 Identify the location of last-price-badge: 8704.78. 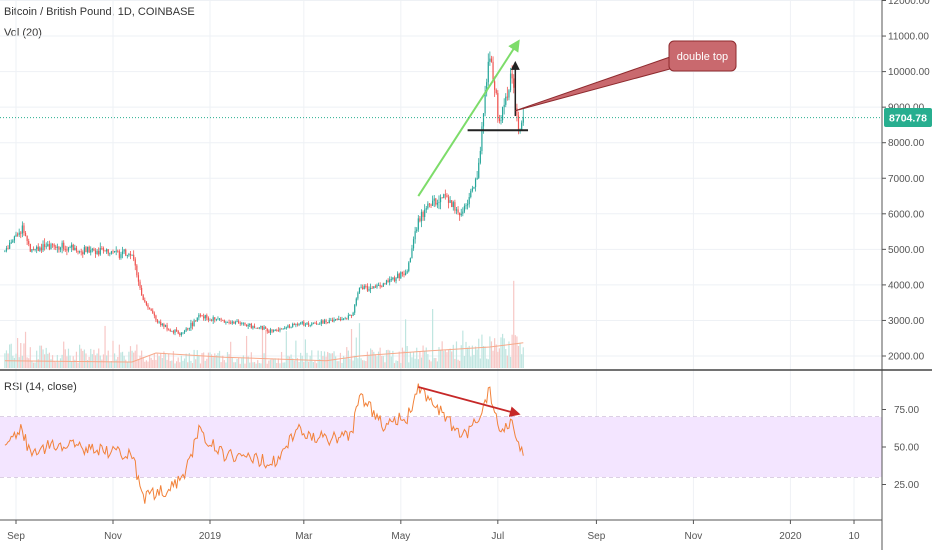
(908, 117).